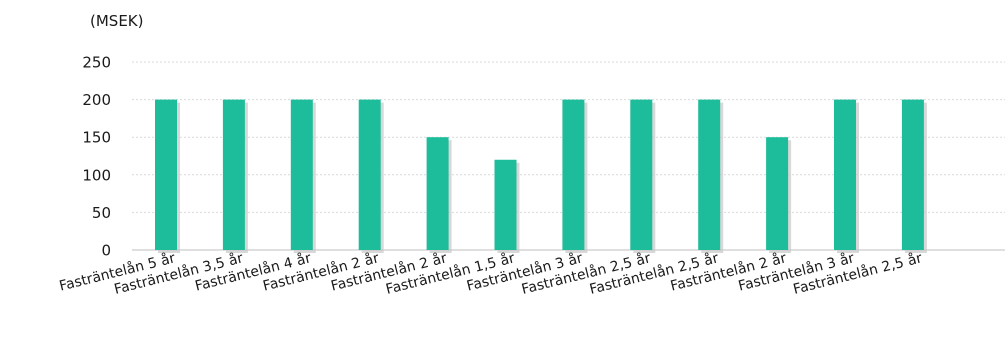 This screenshot has height=344, width=1005. What do you see at coordinates (96, 63) in the screenshot?
I see `y-tick-label: 250` at bounding box center [96, 63].